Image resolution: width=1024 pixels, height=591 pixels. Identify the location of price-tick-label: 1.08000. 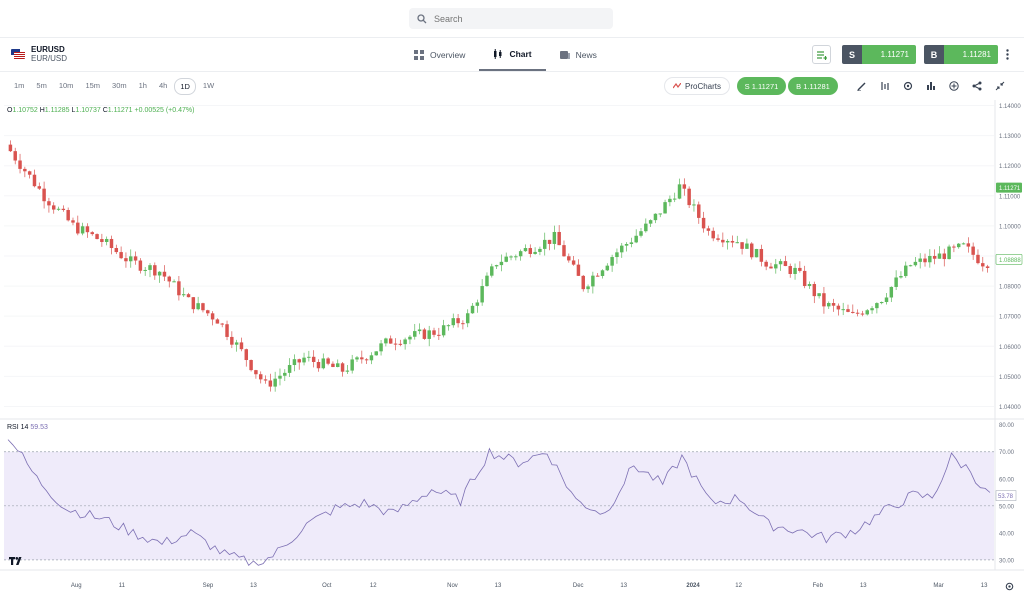
(1010, 288).